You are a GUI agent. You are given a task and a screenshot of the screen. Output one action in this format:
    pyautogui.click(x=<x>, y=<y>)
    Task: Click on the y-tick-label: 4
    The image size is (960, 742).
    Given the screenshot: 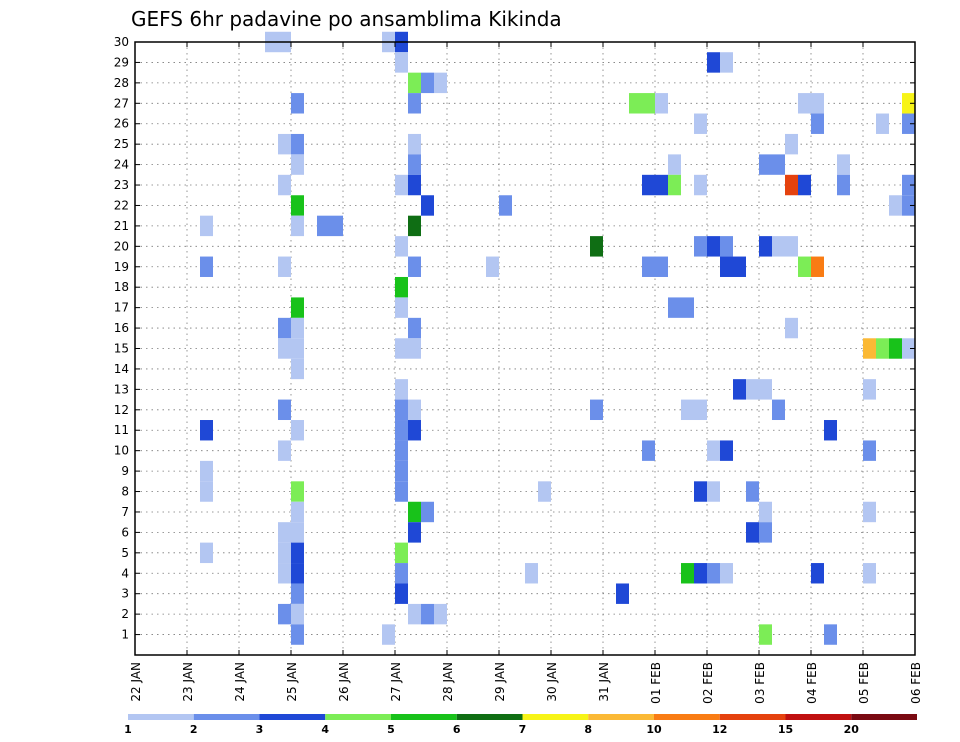 What is the action you would take?
    pyautogui.click(x=125, y=573)
    